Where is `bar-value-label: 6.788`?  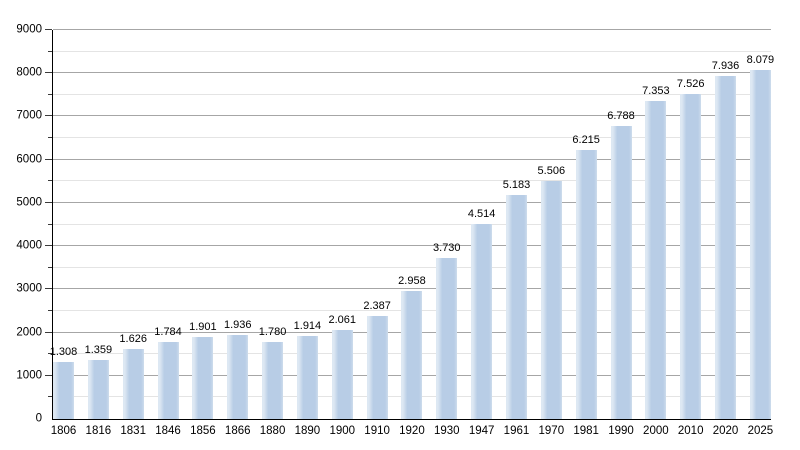 bar-value-label: 6.788 is located at coordinates (621, 115).